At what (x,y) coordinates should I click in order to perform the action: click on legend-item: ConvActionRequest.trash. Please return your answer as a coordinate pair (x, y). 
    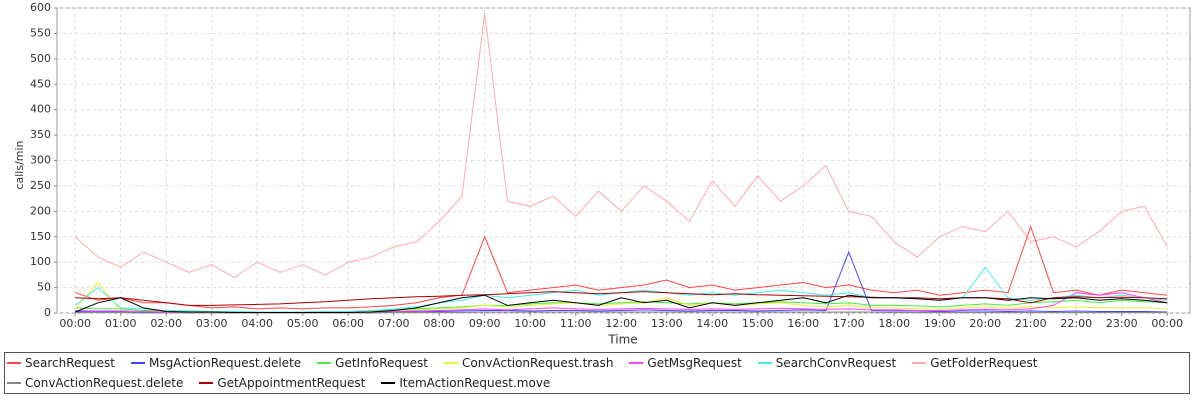
    Looking at the image, I should click on (528, 363).